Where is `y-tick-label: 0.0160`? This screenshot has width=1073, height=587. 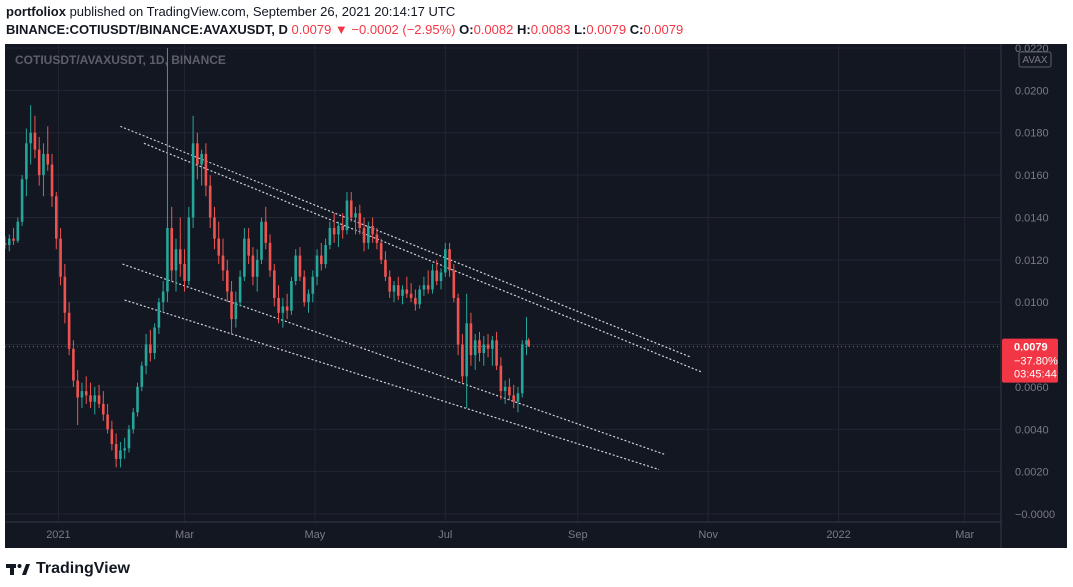 y-tick-label: 0.0160 is located at coordinates (1032, 176).